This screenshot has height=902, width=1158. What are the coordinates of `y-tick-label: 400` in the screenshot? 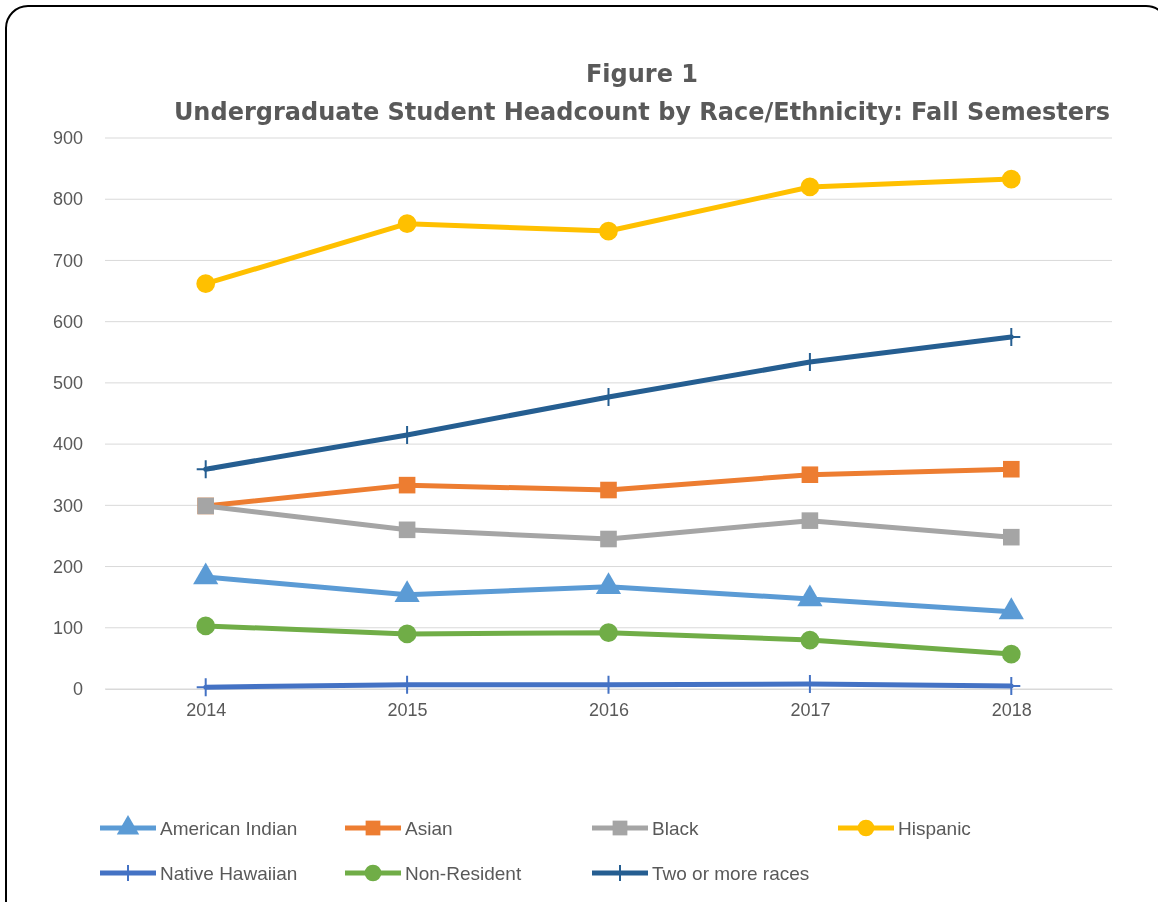 It's located at (67, 444).